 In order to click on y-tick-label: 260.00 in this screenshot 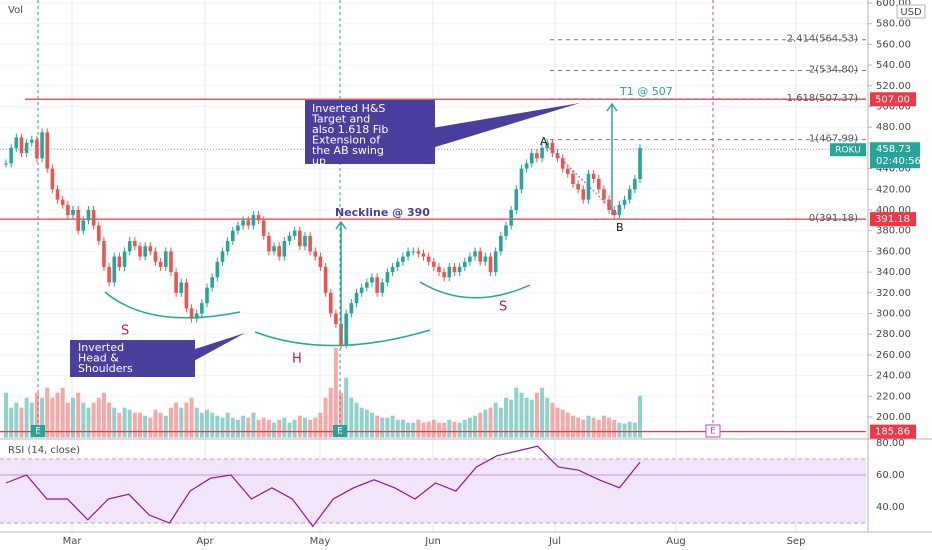, I will do `click(893, 355)`.